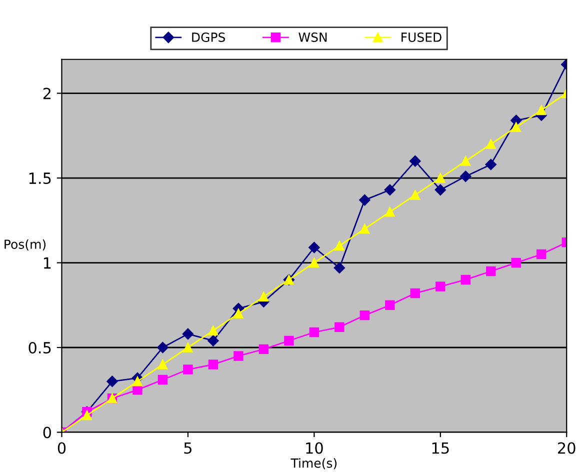 The width and height of the screenshot is (577, 475). I want to click on y-tick-label: 1, so click(47, 263).